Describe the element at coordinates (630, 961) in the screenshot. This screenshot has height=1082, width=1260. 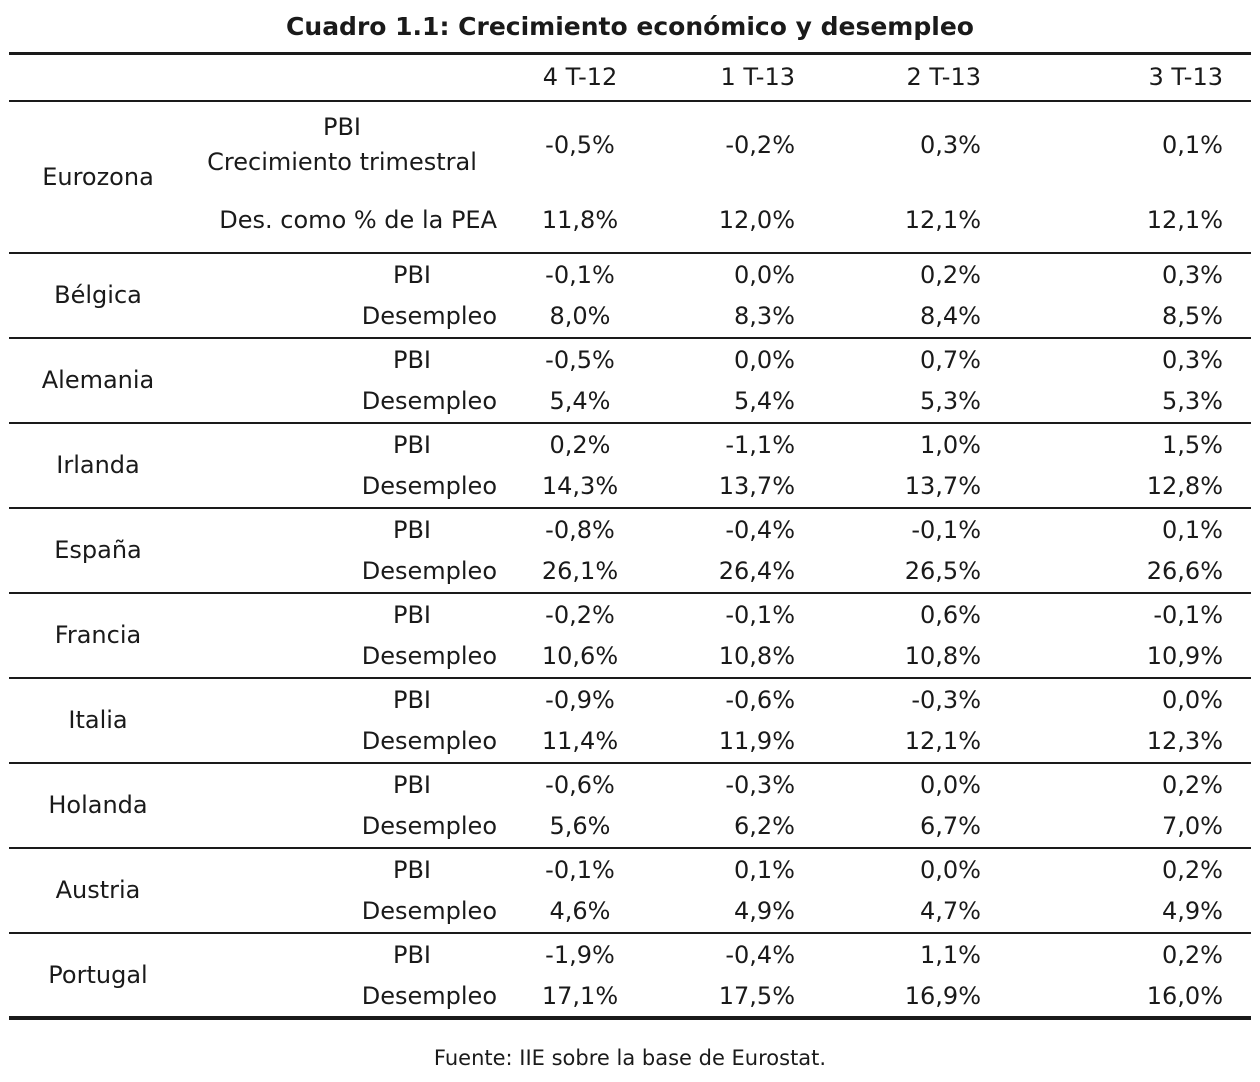
I see `table-row: Portugal PBI -1,9% -0,4% 1,1% 0,2%` at that location.